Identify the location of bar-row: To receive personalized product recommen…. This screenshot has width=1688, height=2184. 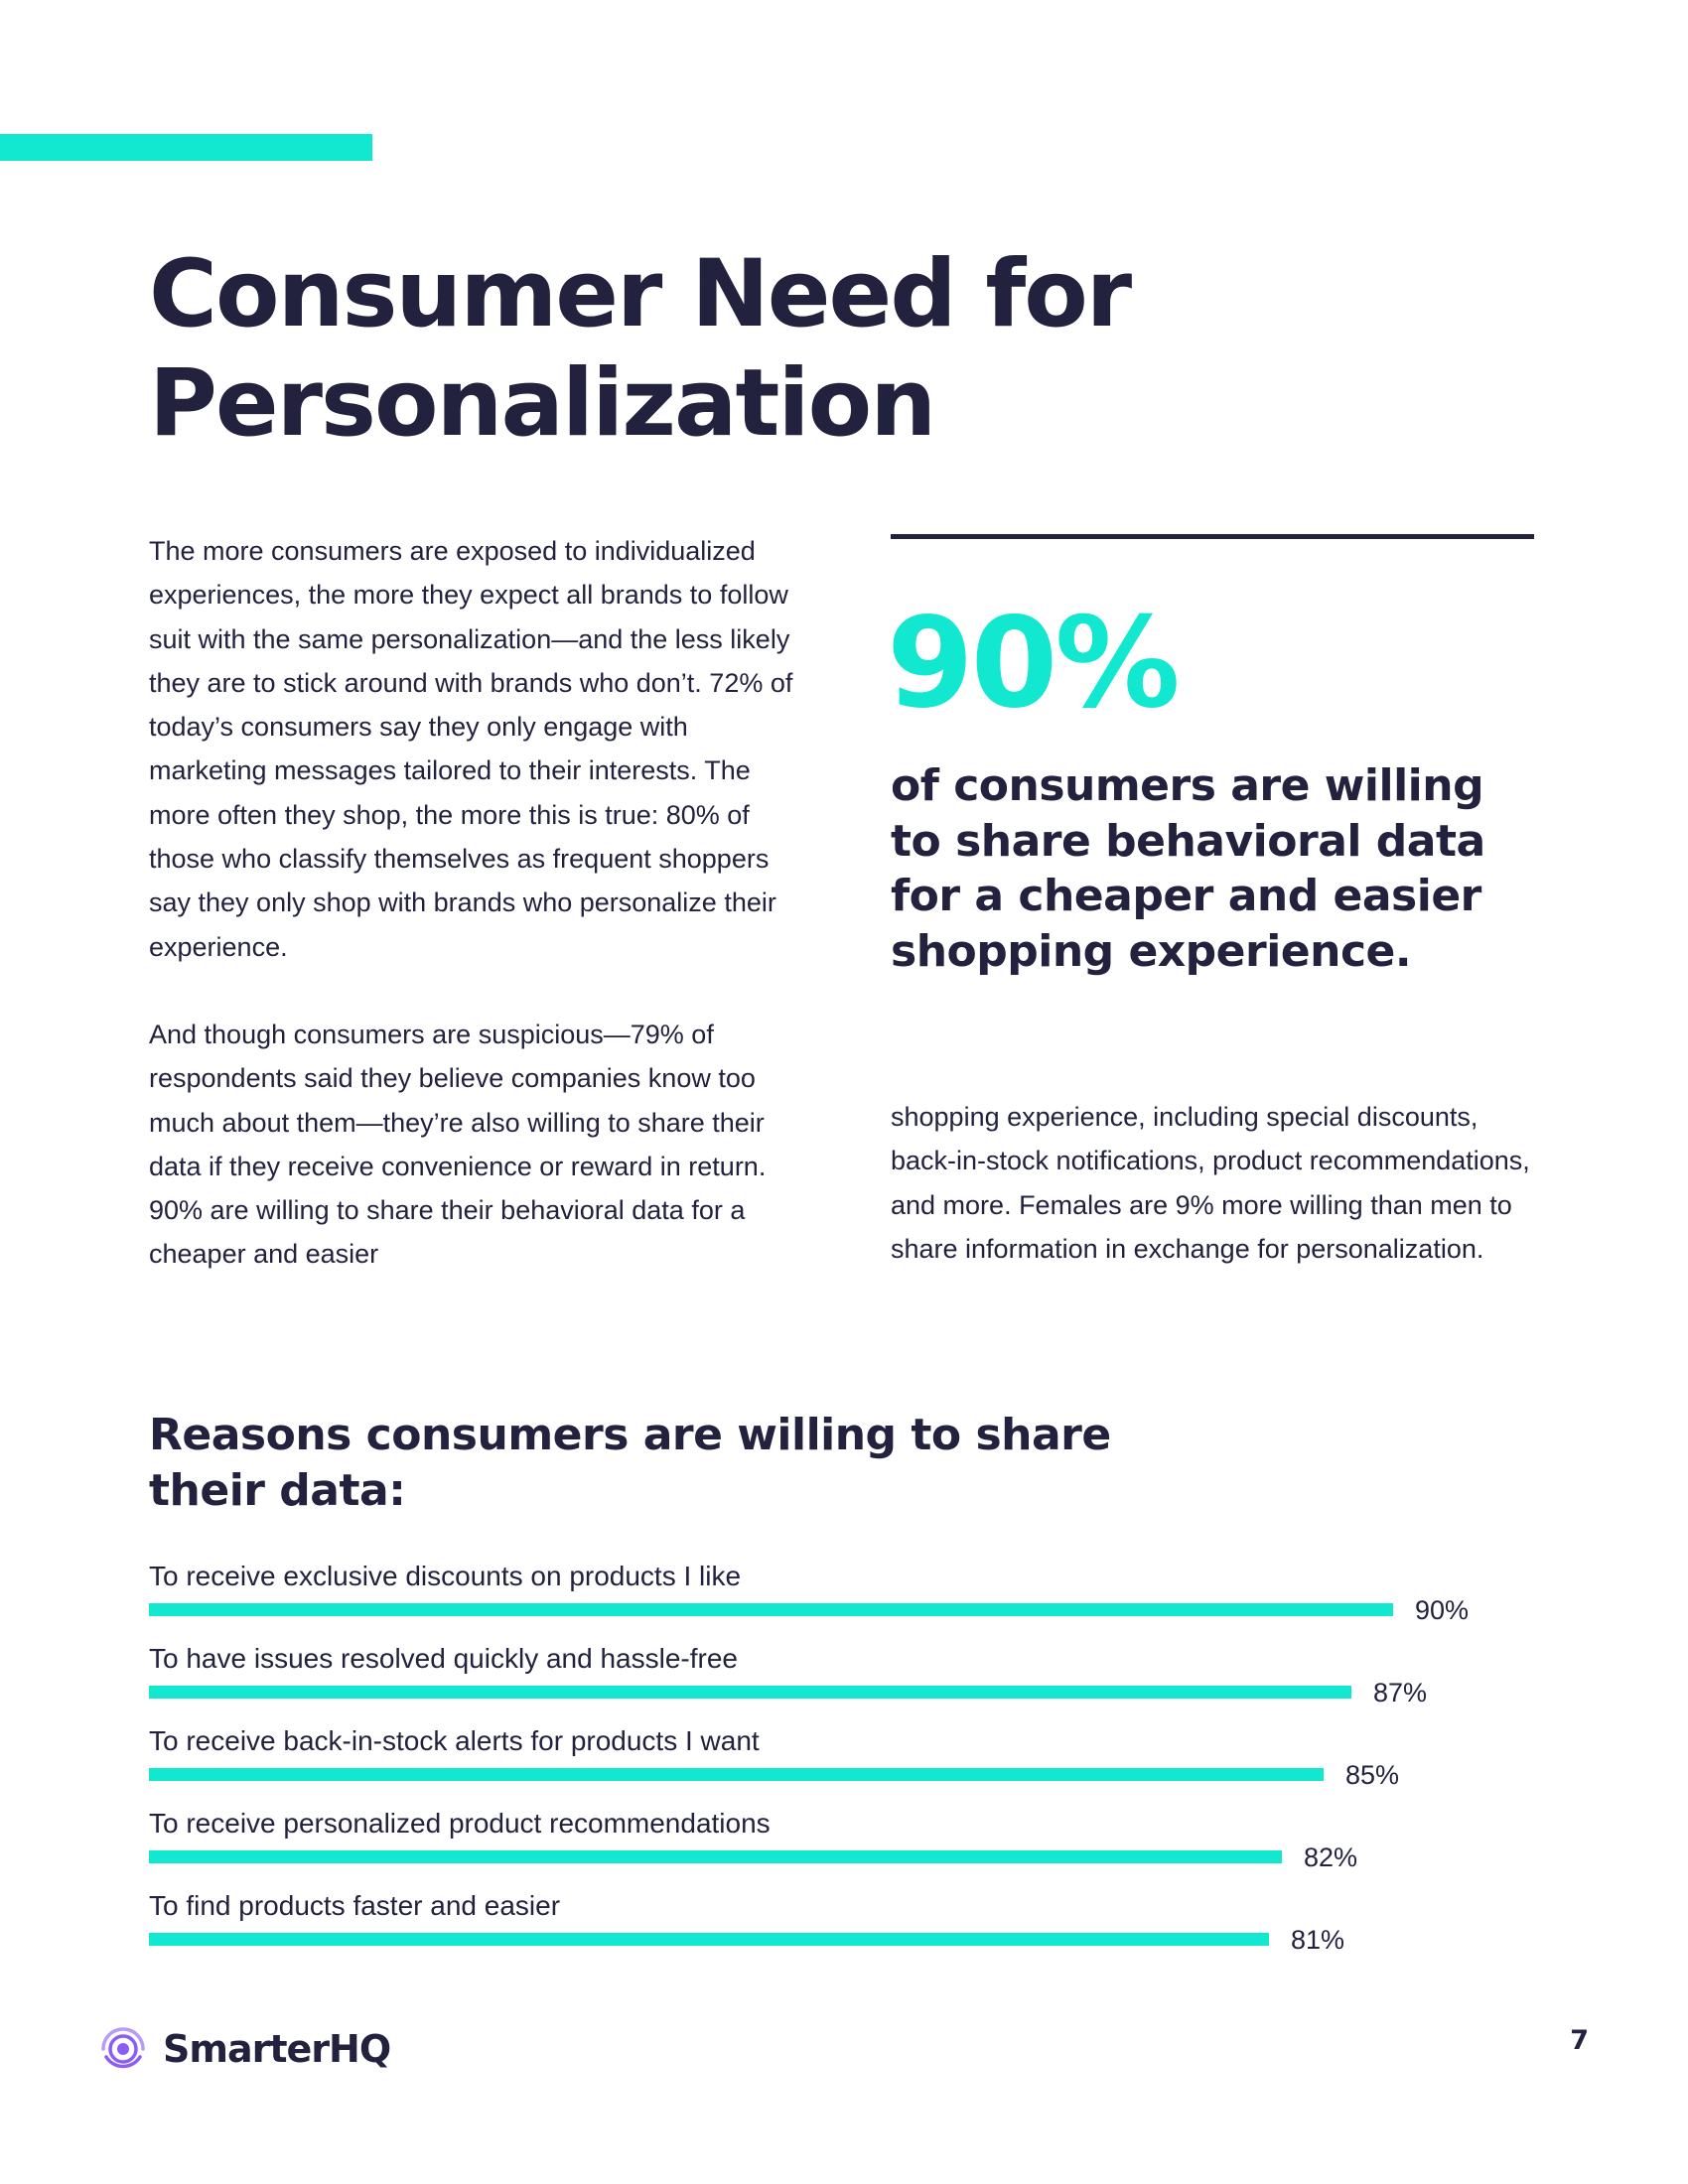
(844, 1840).